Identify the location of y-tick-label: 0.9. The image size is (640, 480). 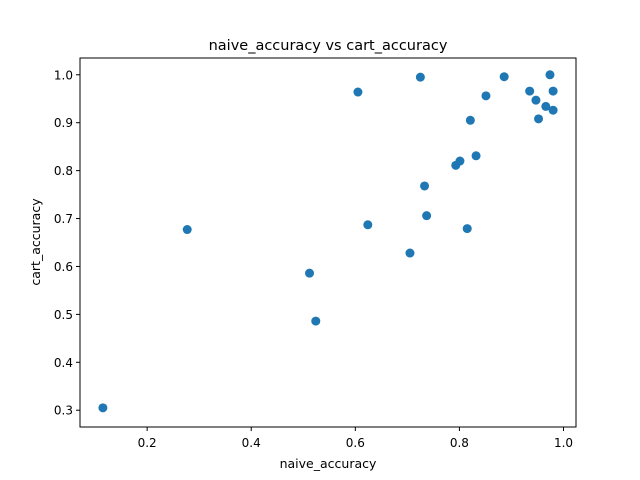
(63, 123).